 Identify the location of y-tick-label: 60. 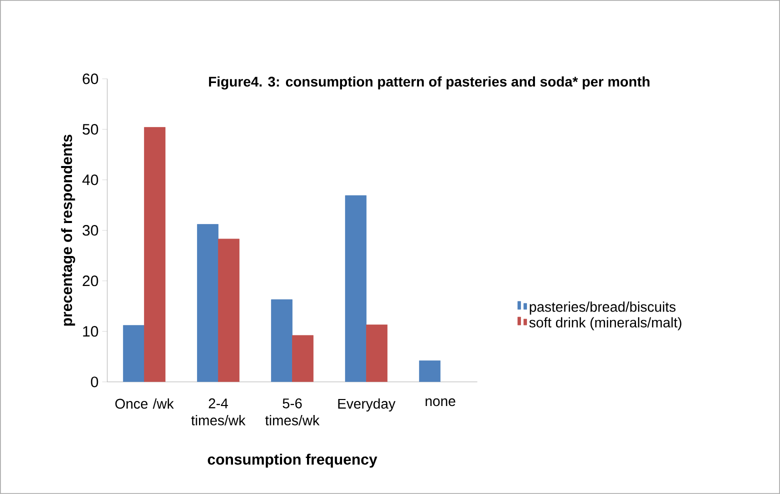
(90, 79).